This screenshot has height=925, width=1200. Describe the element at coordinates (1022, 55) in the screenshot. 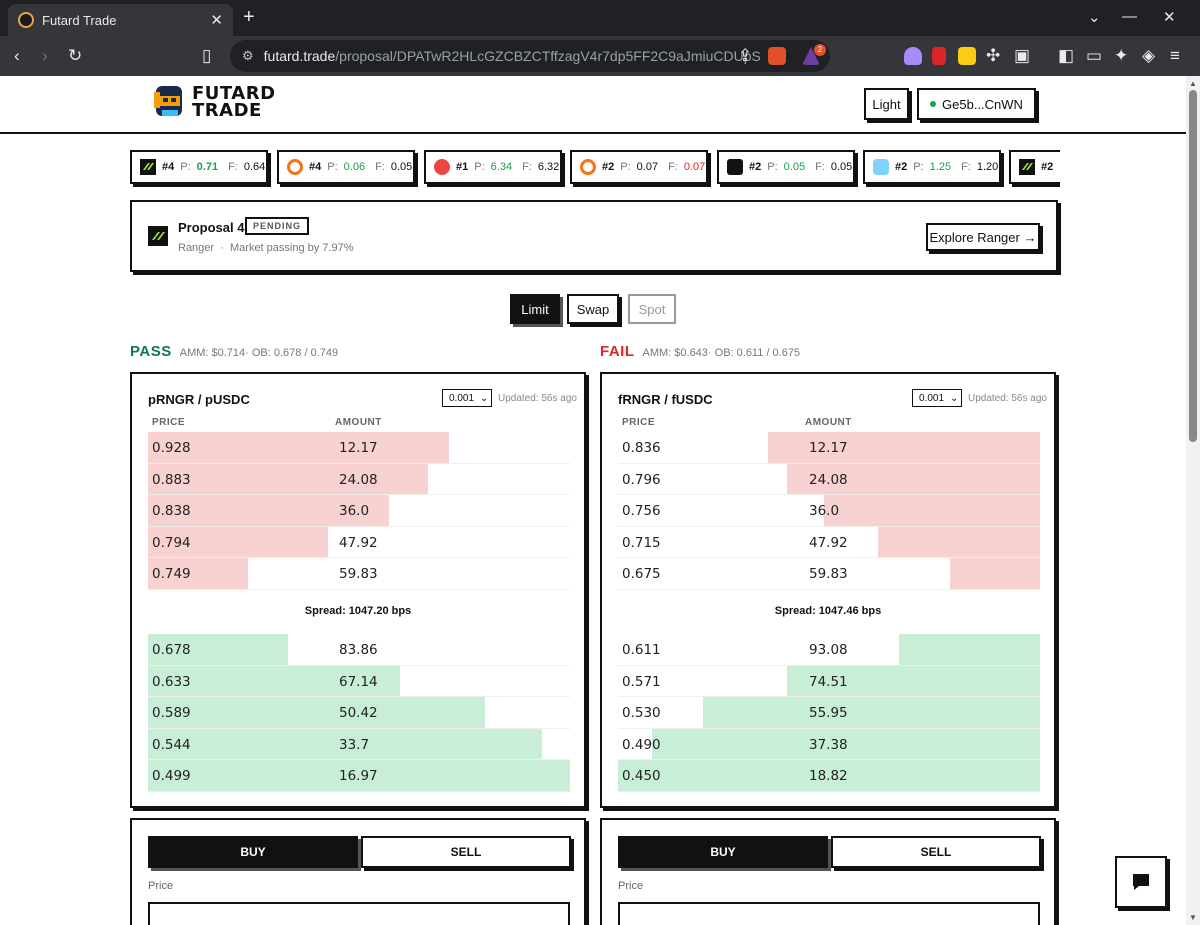

I see `reader-icon: ▣` at that location.